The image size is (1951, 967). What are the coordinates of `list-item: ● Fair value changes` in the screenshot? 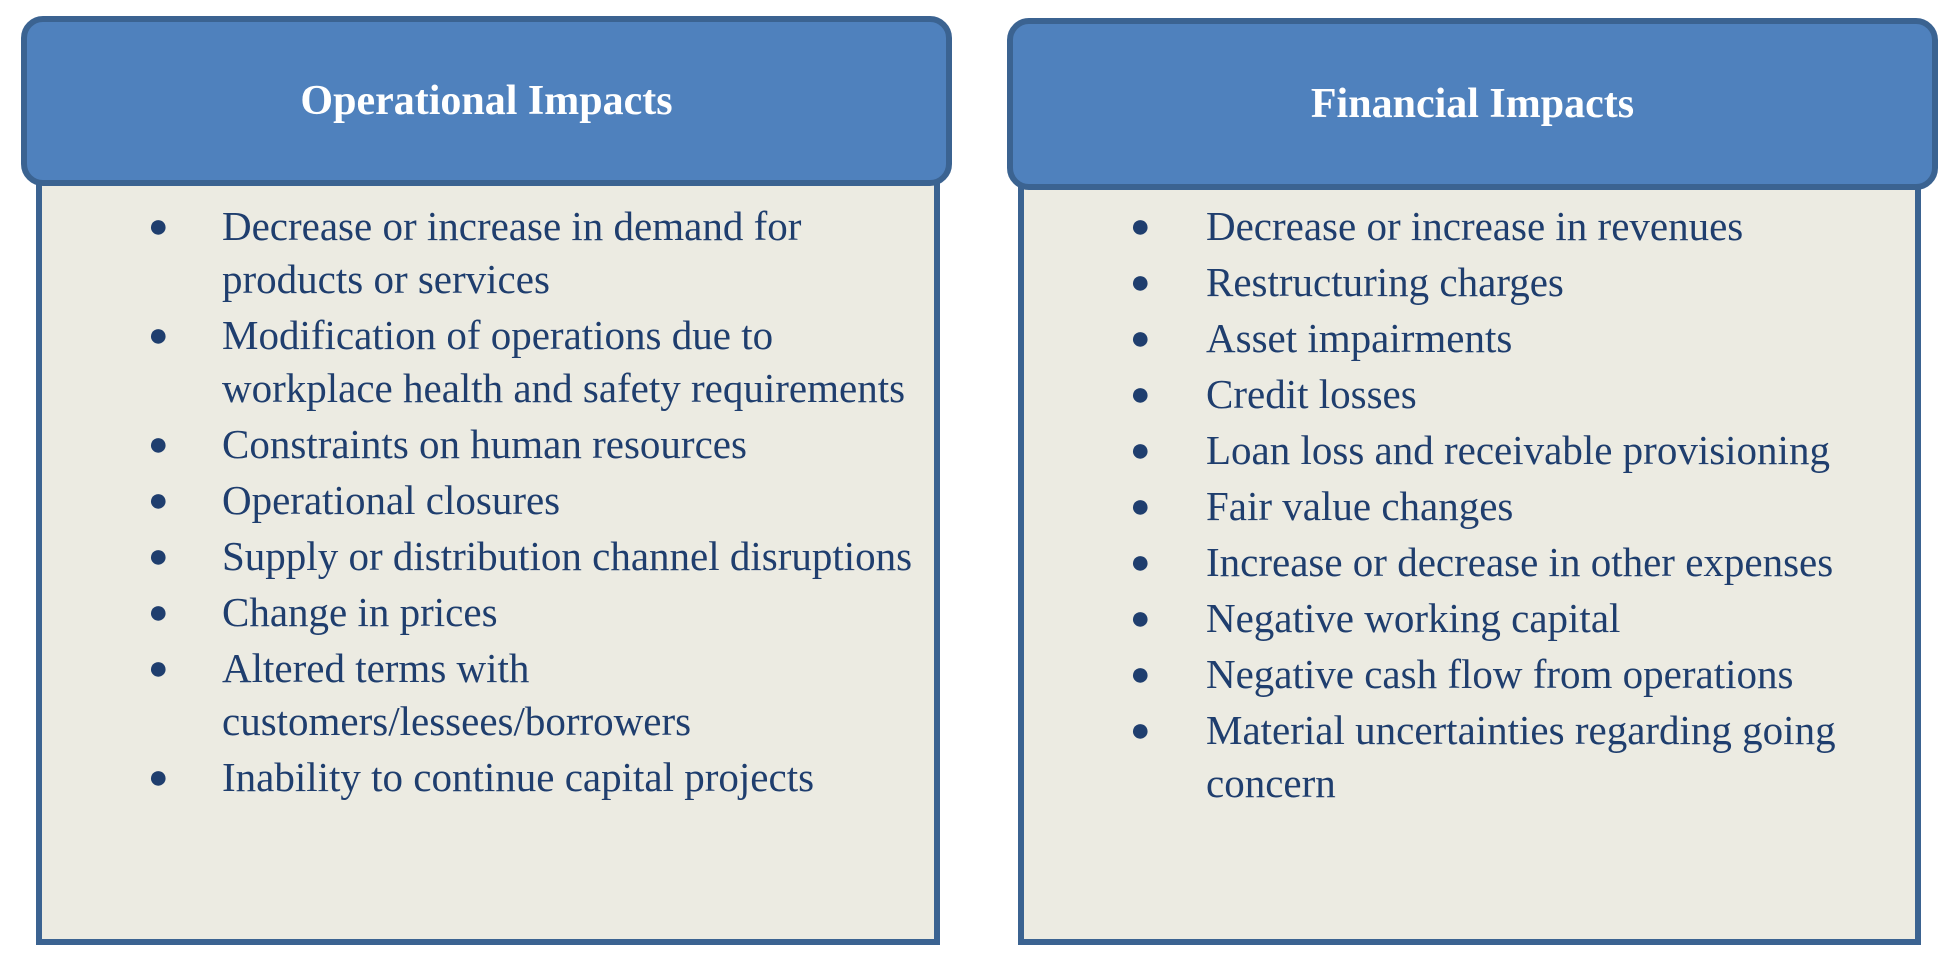 It's located at (1469, 506).